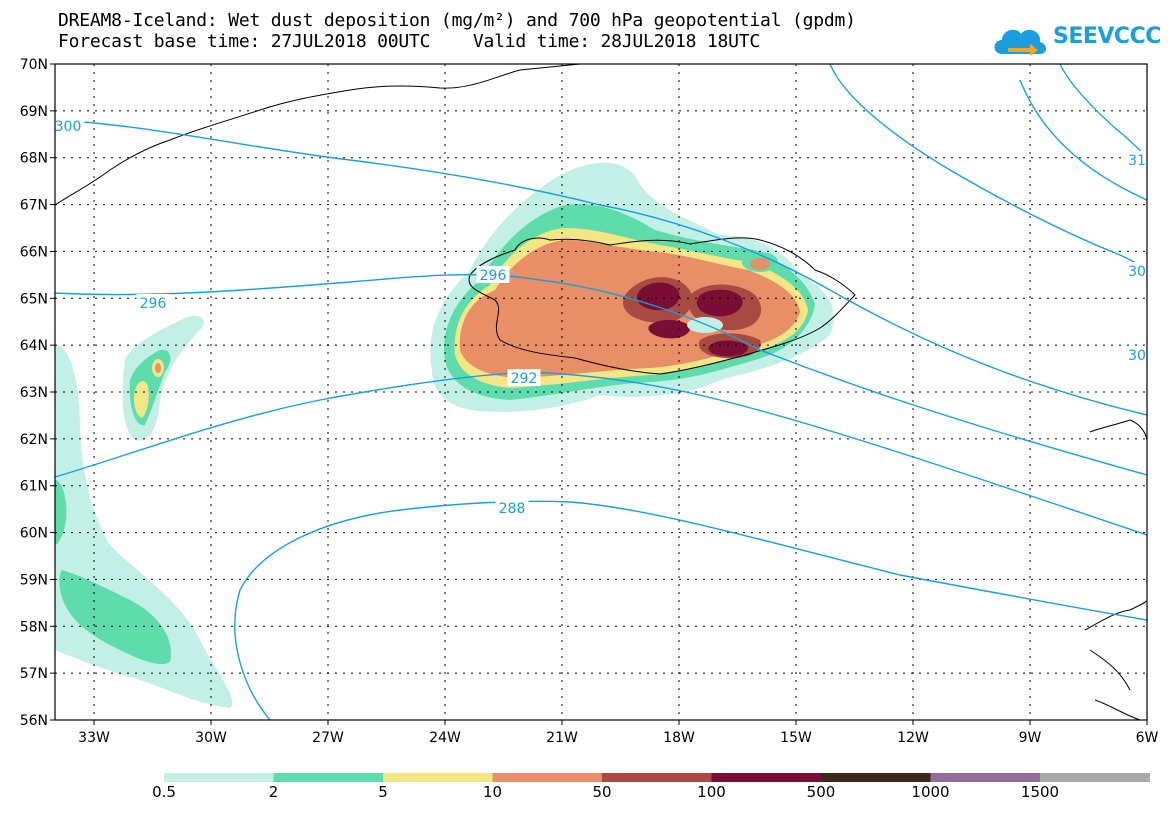  What do you see at coordinates (328, 738) in the screenshot?
I see `lon-tick-label: 27W` at bounding box center [328, 738].